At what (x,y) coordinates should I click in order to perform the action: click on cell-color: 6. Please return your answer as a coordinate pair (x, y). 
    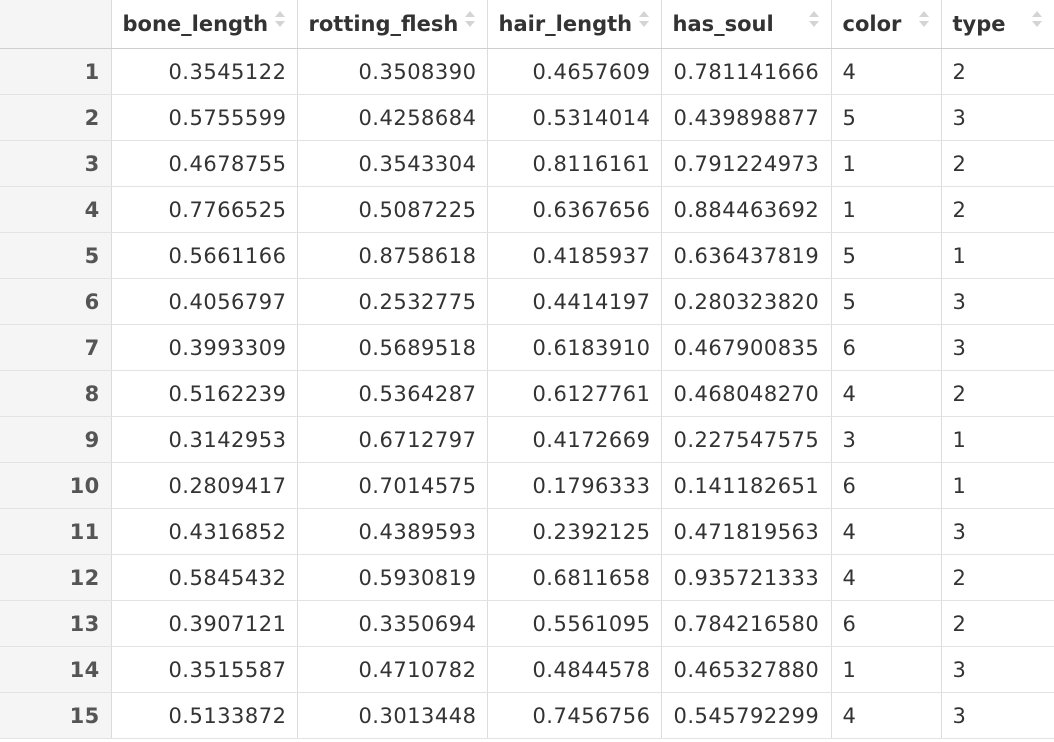
    Looking at the image, I should click on (886, 485).